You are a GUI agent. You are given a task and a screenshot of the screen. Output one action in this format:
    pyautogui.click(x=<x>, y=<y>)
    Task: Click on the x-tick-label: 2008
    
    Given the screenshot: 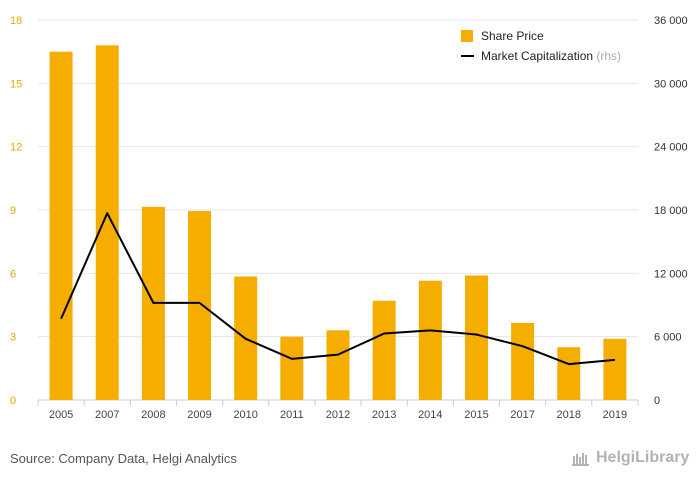 What is the action you would take?
    pyautogui.click(x=153, y=415)
    